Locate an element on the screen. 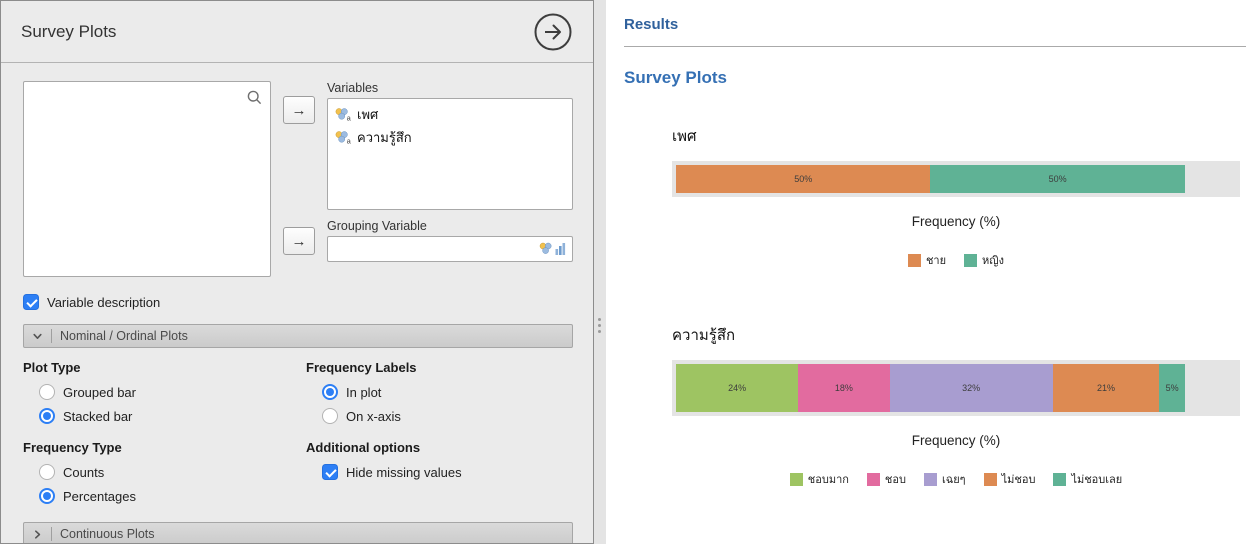 The height and width of the screenshot is (544, 1258). in-plot-radio: In plot is located at coordinates (439, 392).